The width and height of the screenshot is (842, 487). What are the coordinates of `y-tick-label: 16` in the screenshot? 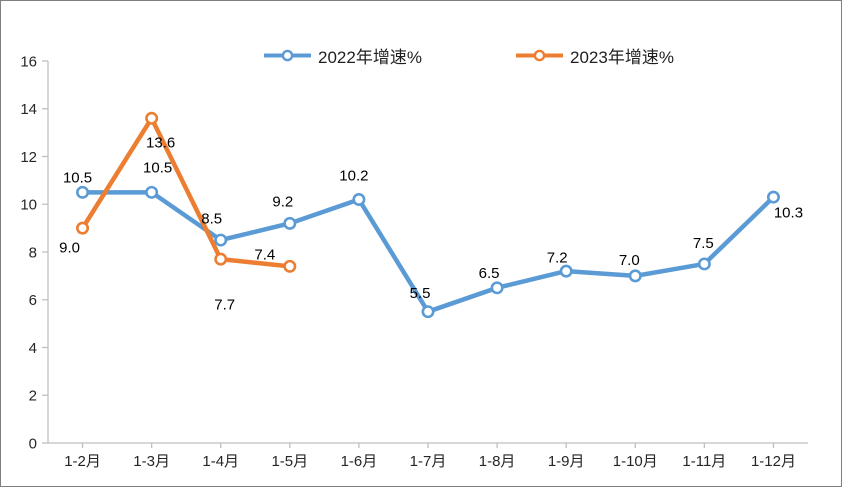 It's located at (28, 61).